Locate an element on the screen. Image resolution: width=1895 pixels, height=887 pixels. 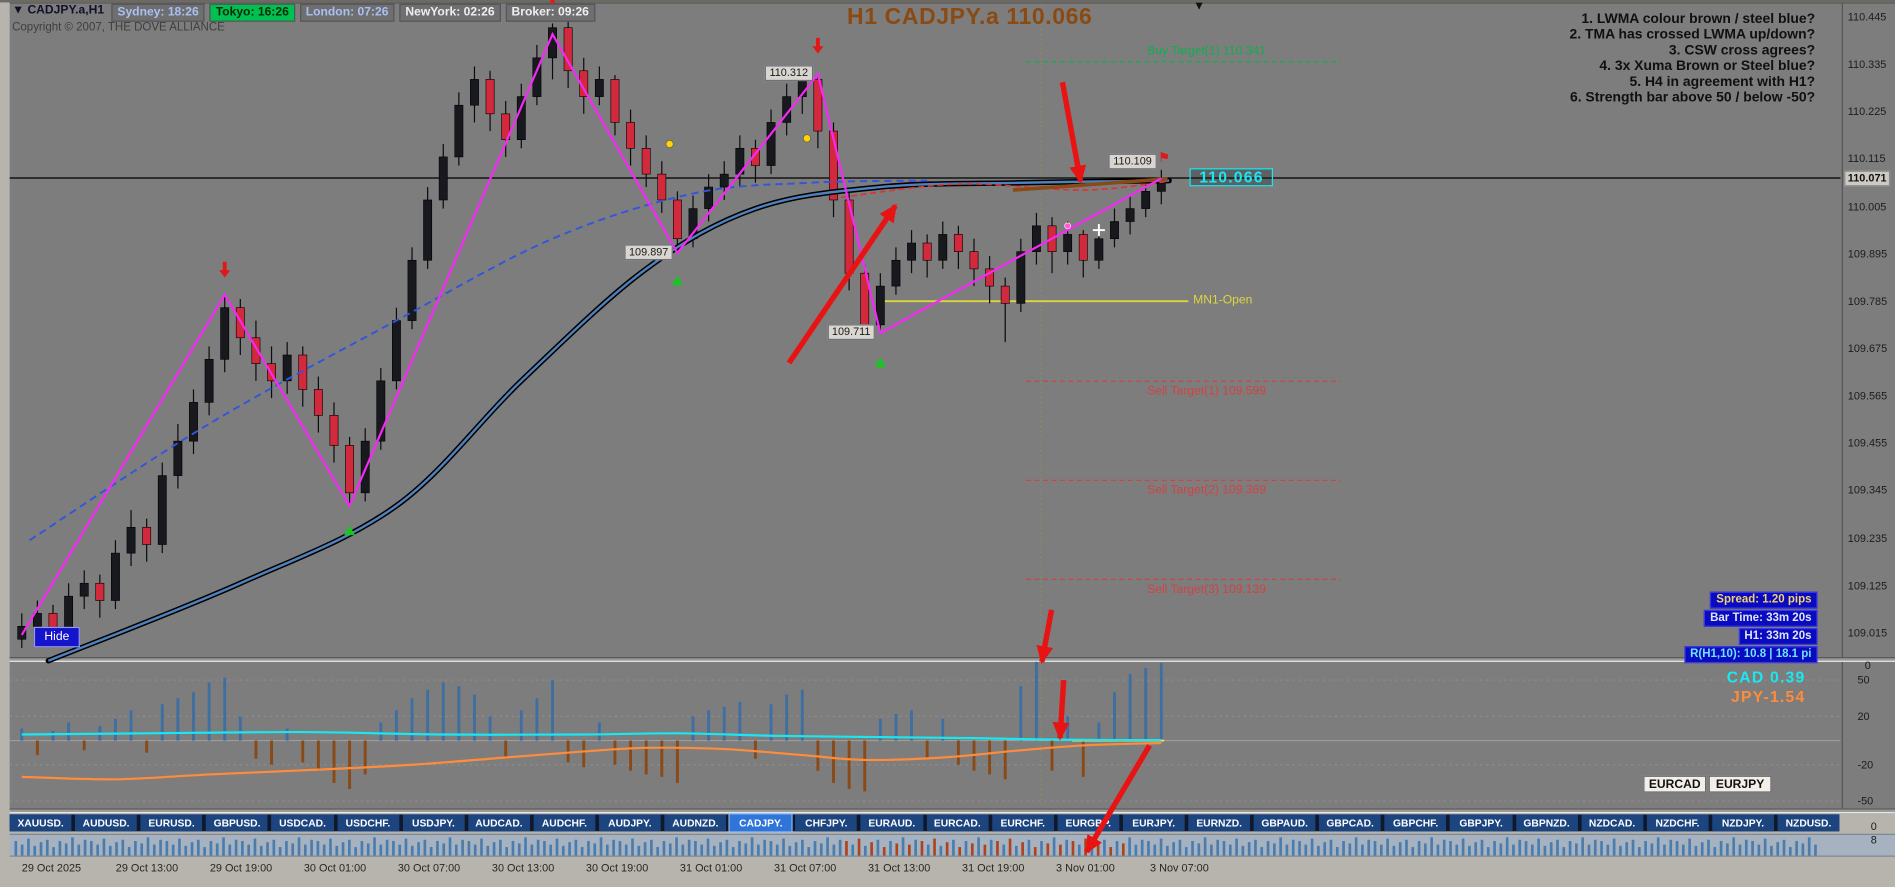
checklist-item: 6. Strength bar above 50 / below -50? is located at coordinates (1692, 98).